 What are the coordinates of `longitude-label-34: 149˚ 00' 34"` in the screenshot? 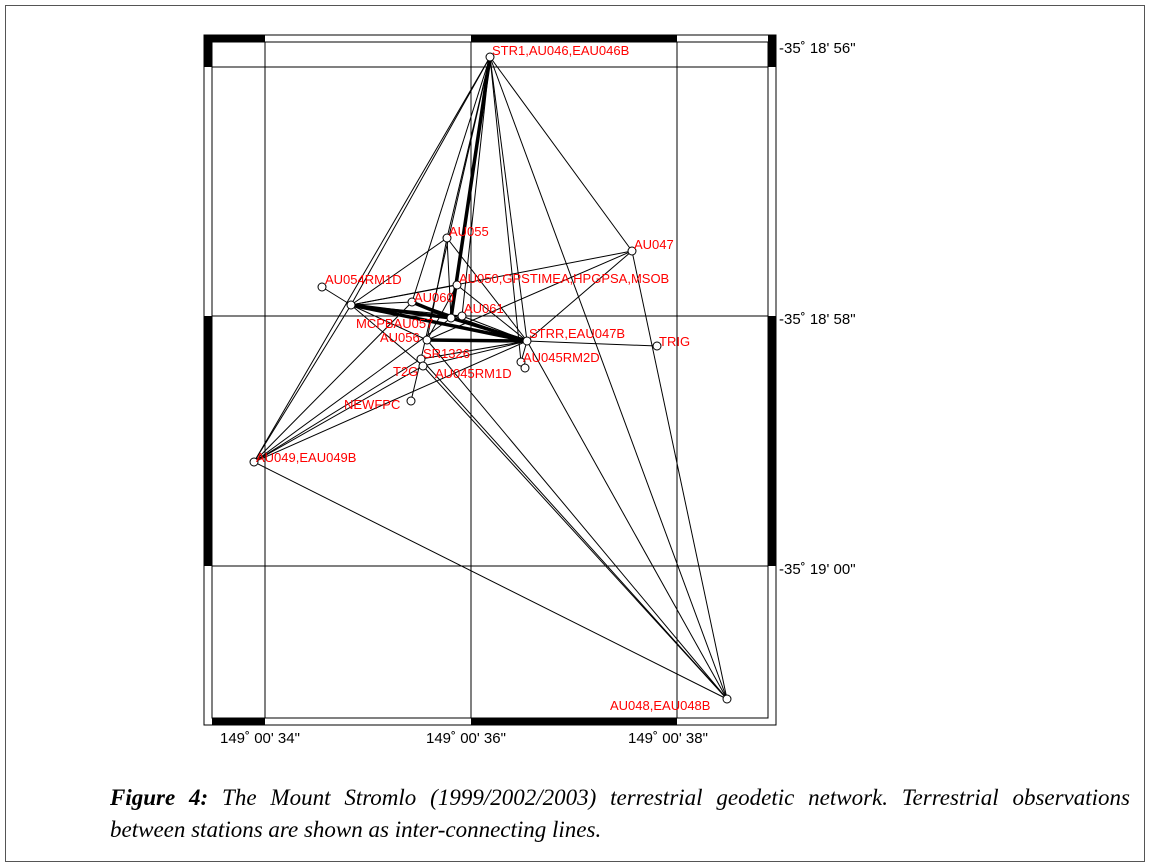 It's located at (260, 738).